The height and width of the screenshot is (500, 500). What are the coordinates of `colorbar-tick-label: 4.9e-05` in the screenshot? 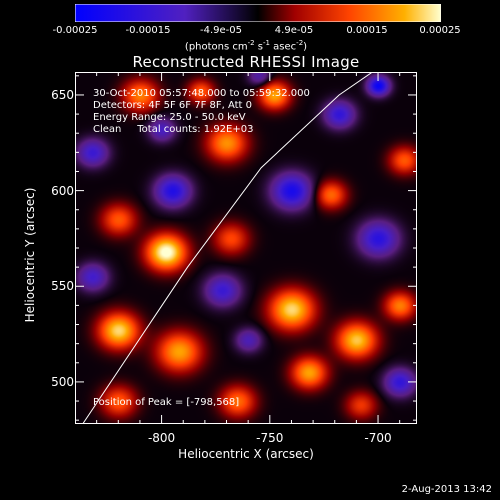 It's located at (294, 30).